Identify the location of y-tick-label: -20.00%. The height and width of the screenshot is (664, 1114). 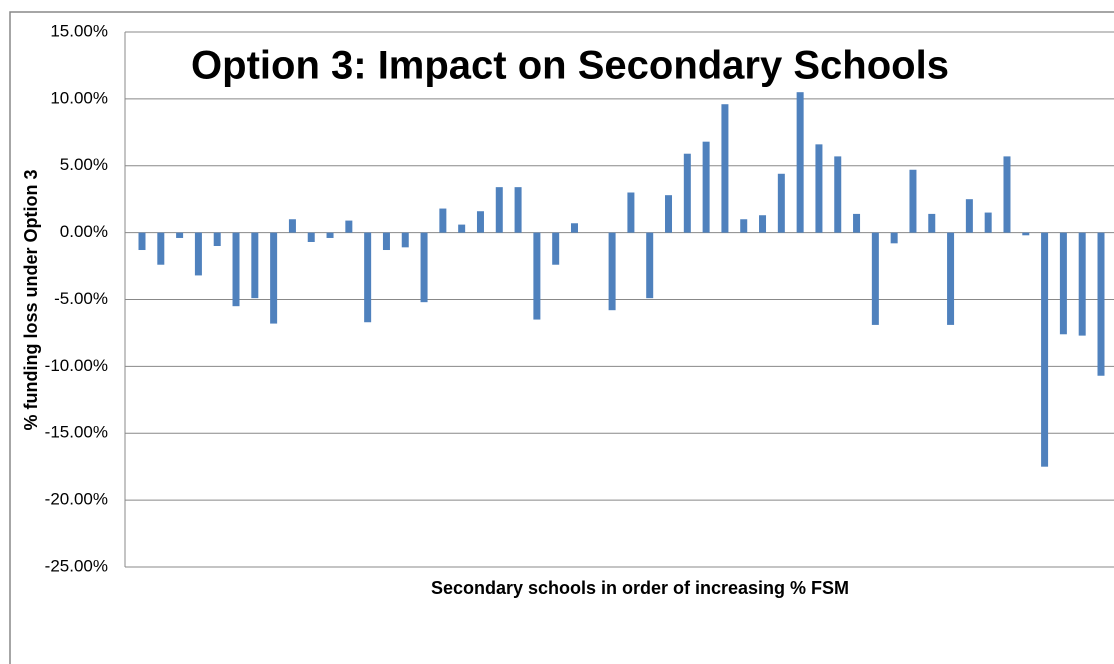
(76, 499).